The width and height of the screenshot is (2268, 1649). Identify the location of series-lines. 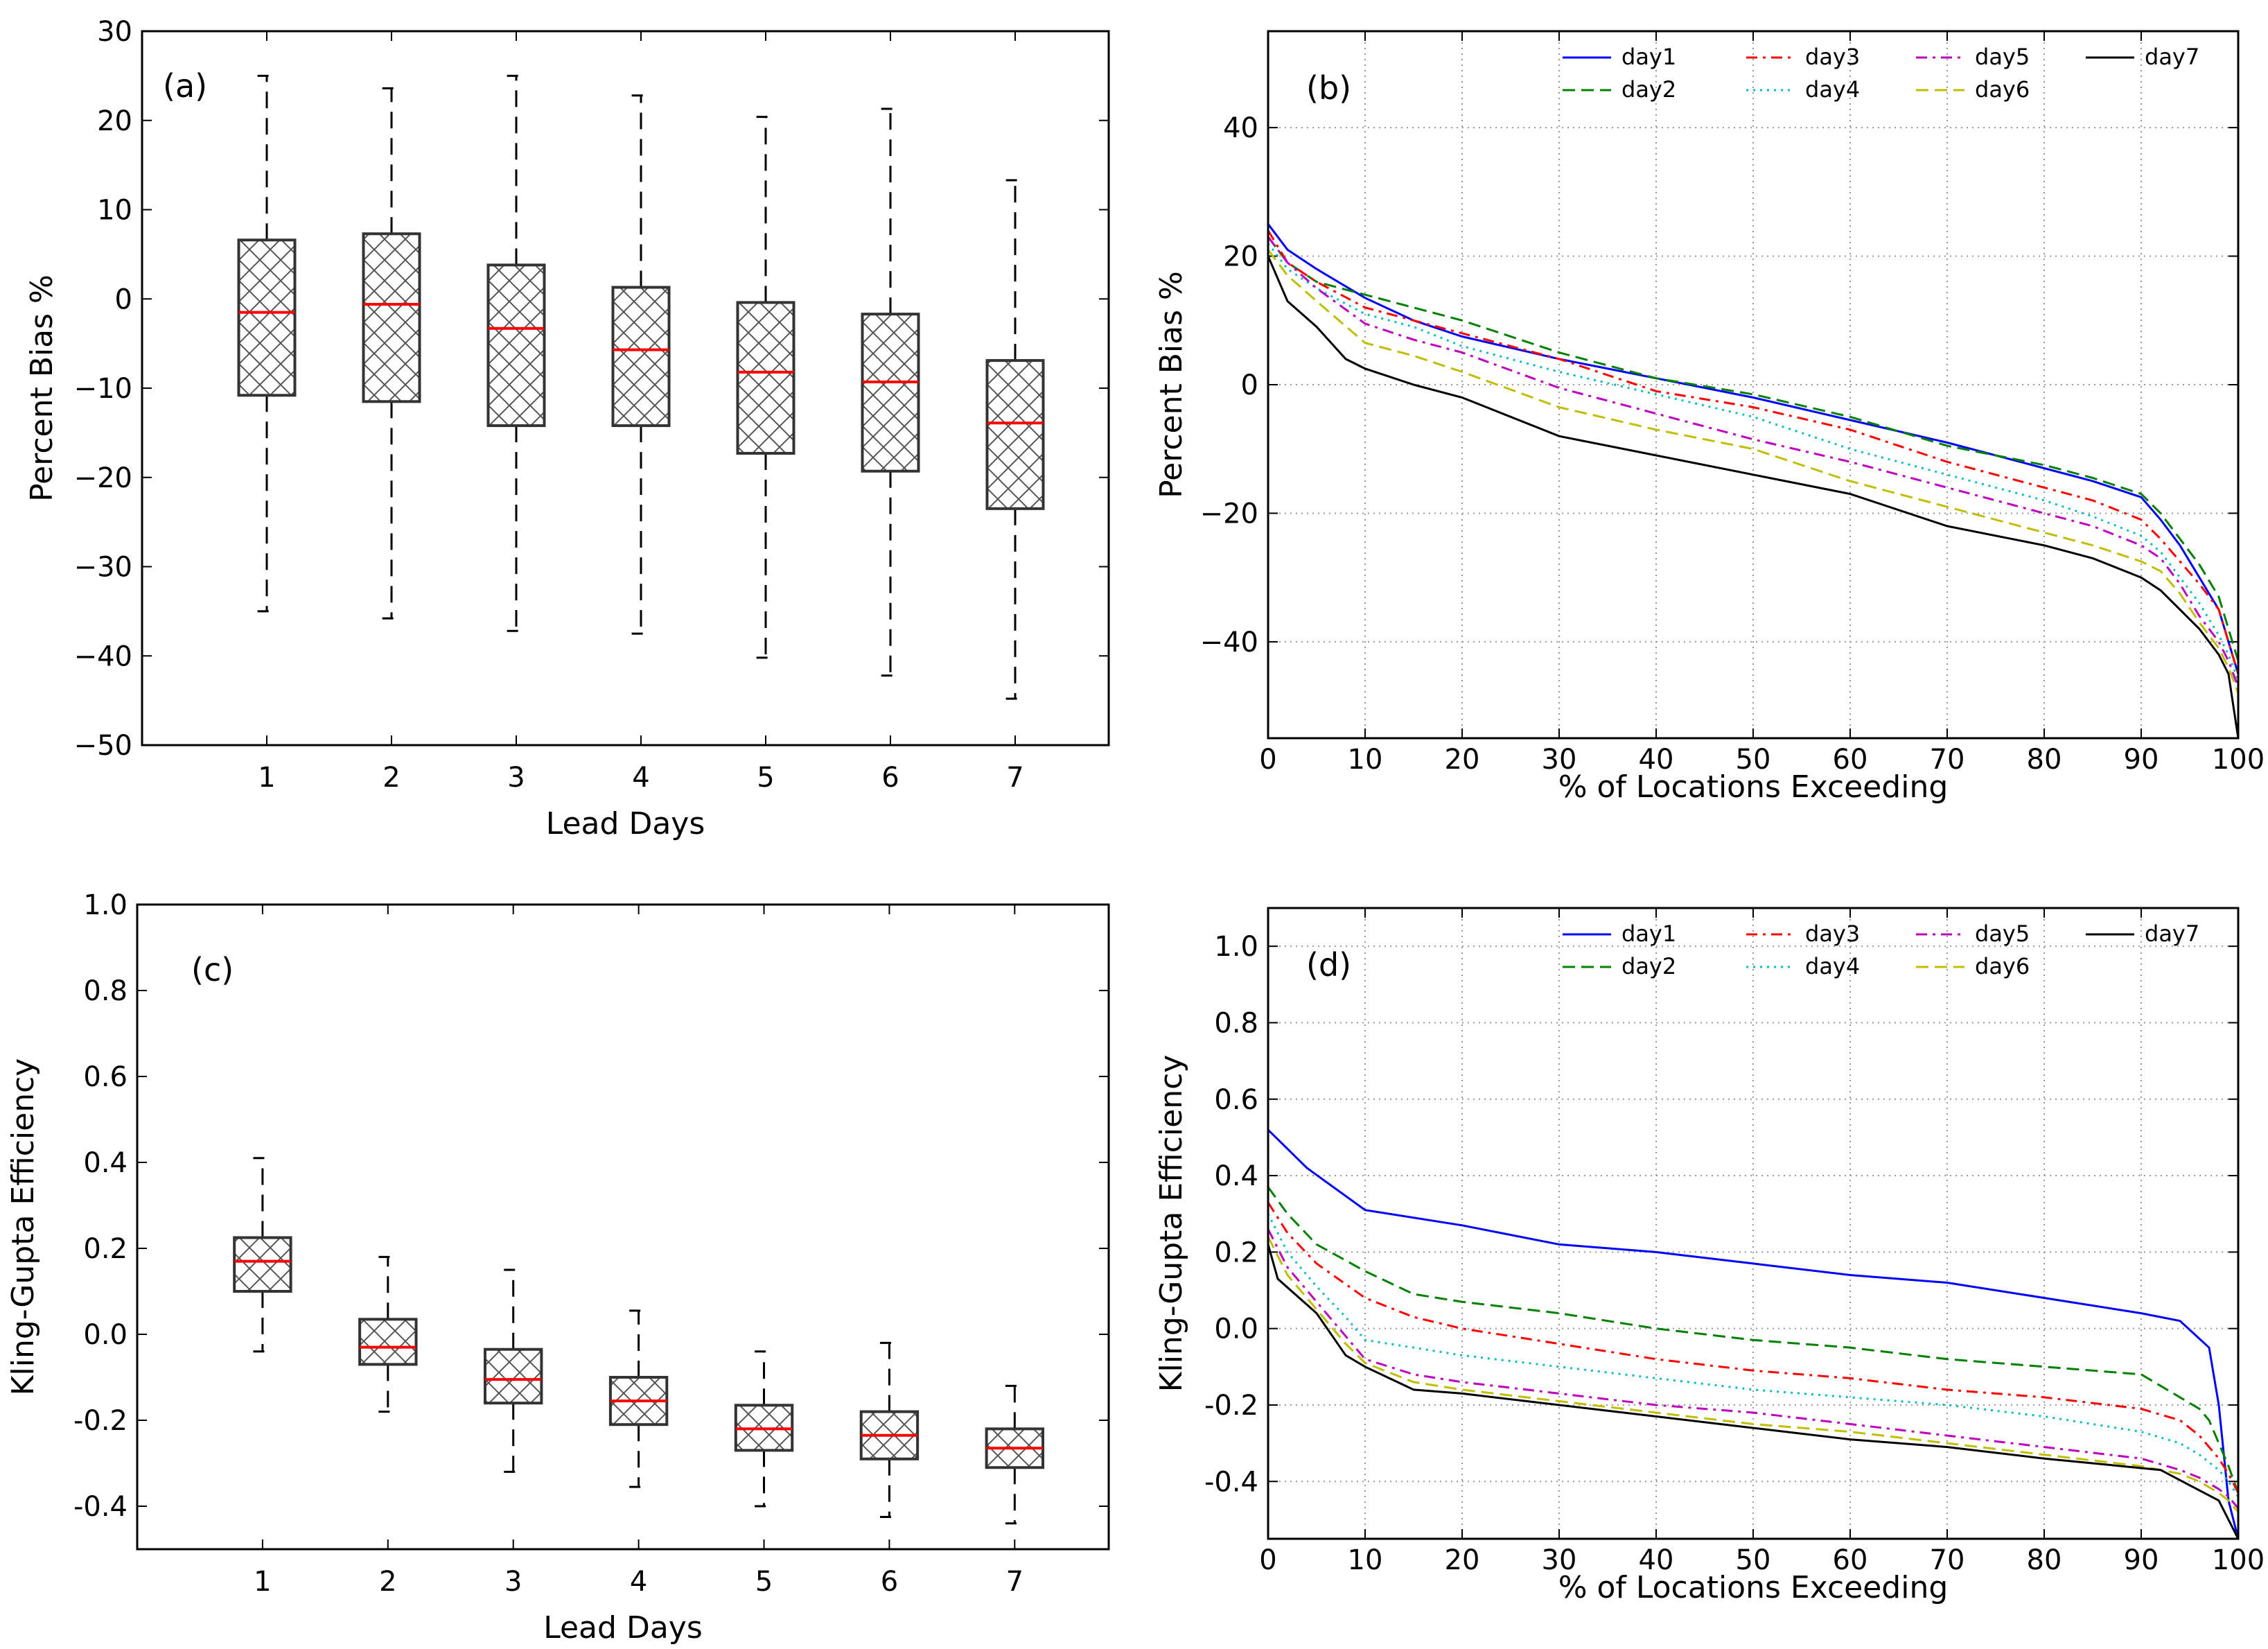
(1753, 1333).